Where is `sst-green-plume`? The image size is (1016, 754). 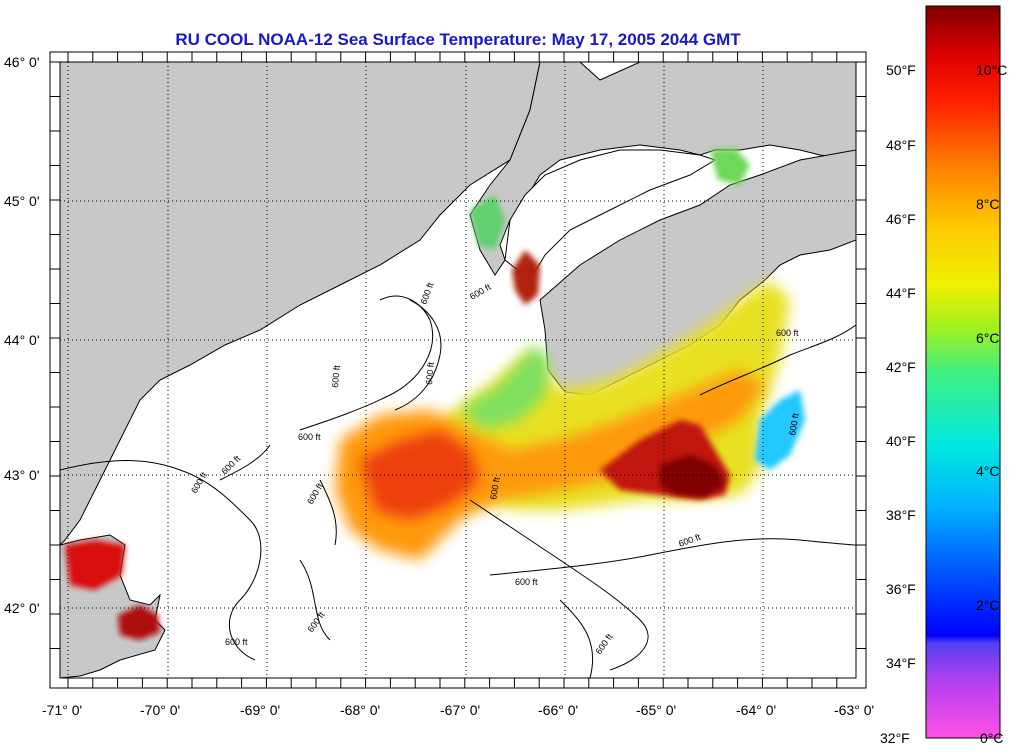 sst-green-plume is located at coordinates (505, 387).